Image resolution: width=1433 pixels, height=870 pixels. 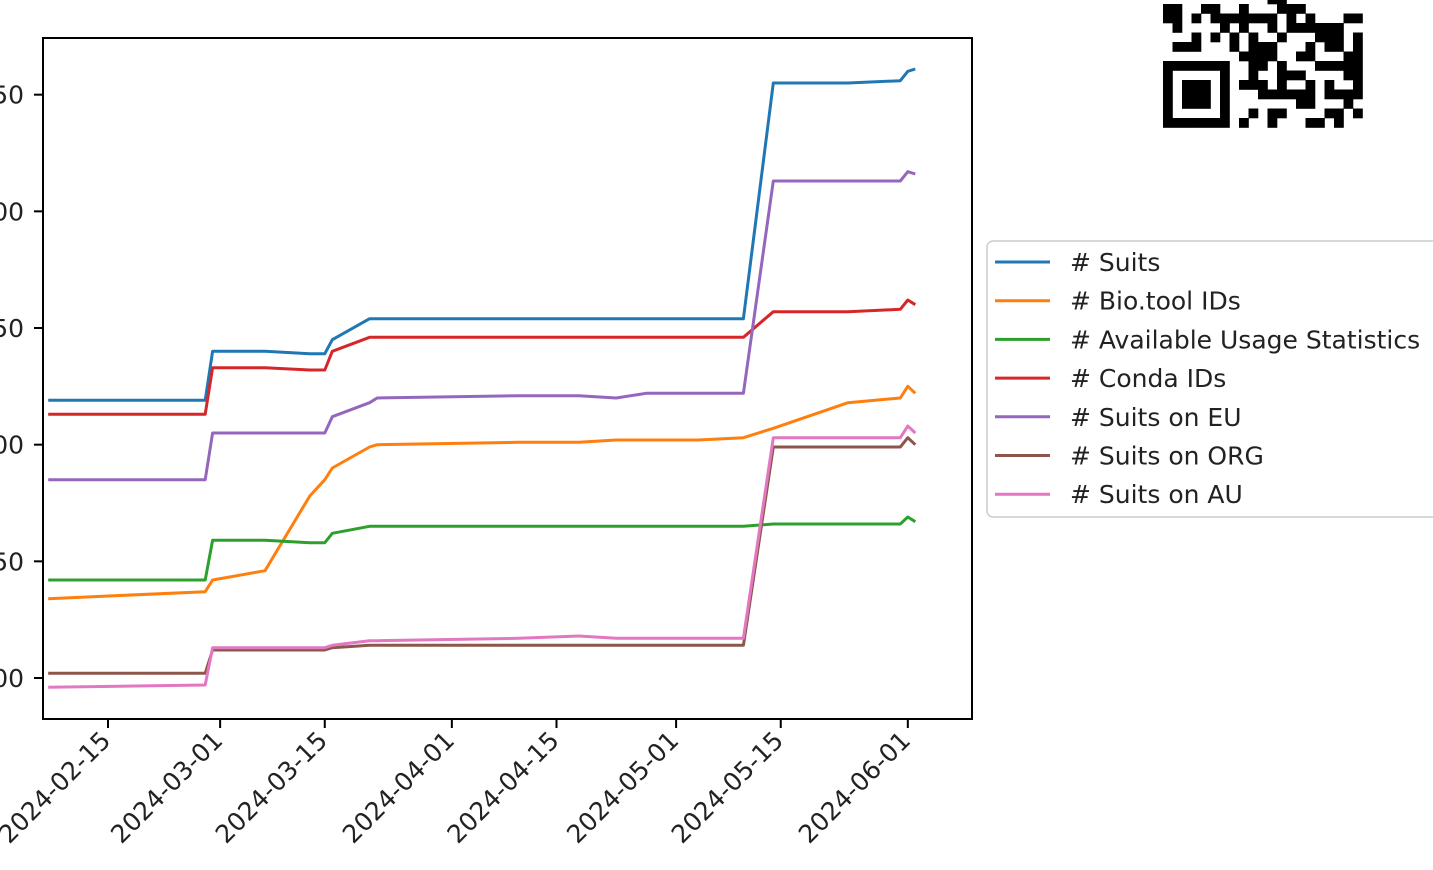 What do you see at coordinates (1156, 417) in the screenshot?
I see `legend-label: # Suits on EU` at bounding box center [1156, 417].